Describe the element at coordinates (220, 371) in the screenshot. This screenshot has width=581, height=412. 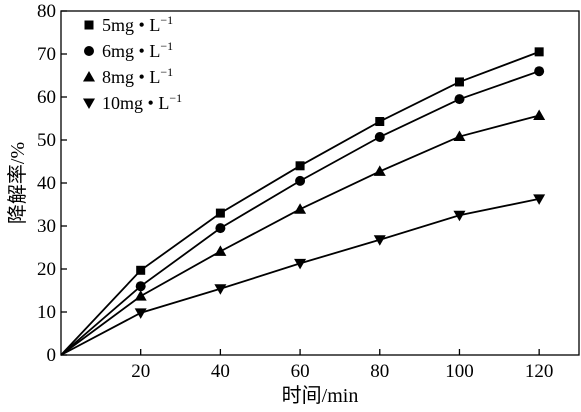
I see `x-tick-label: 40` at that location.